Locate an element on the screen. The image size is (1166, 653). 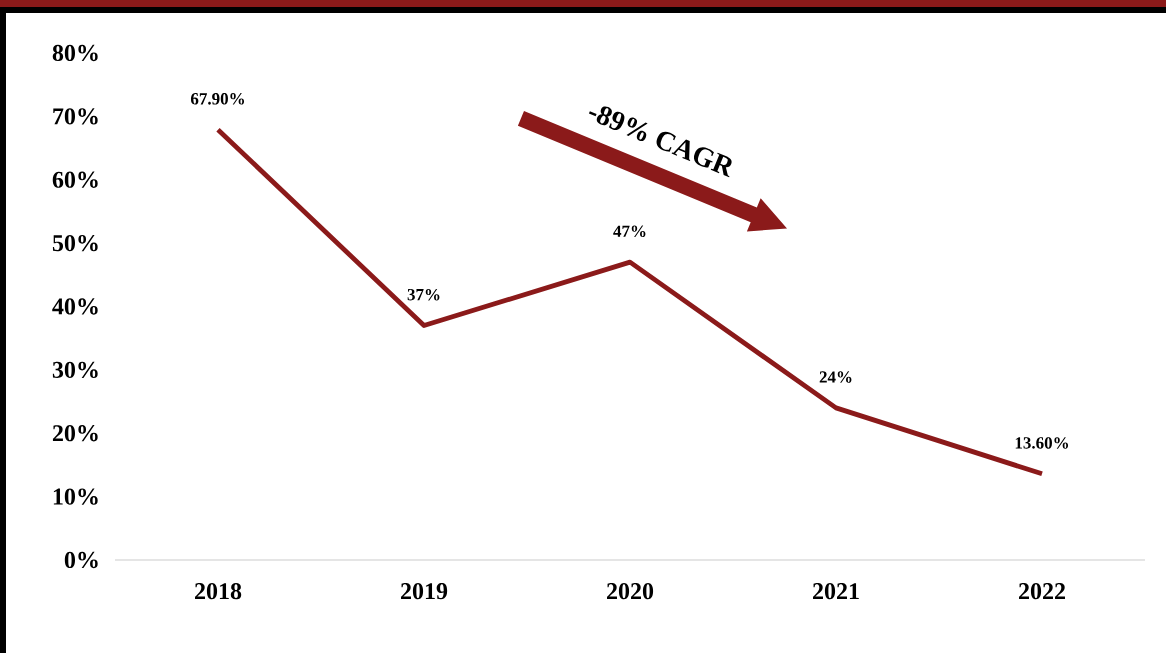
y-tick-label: 30% is located at coordinates (75, 370).